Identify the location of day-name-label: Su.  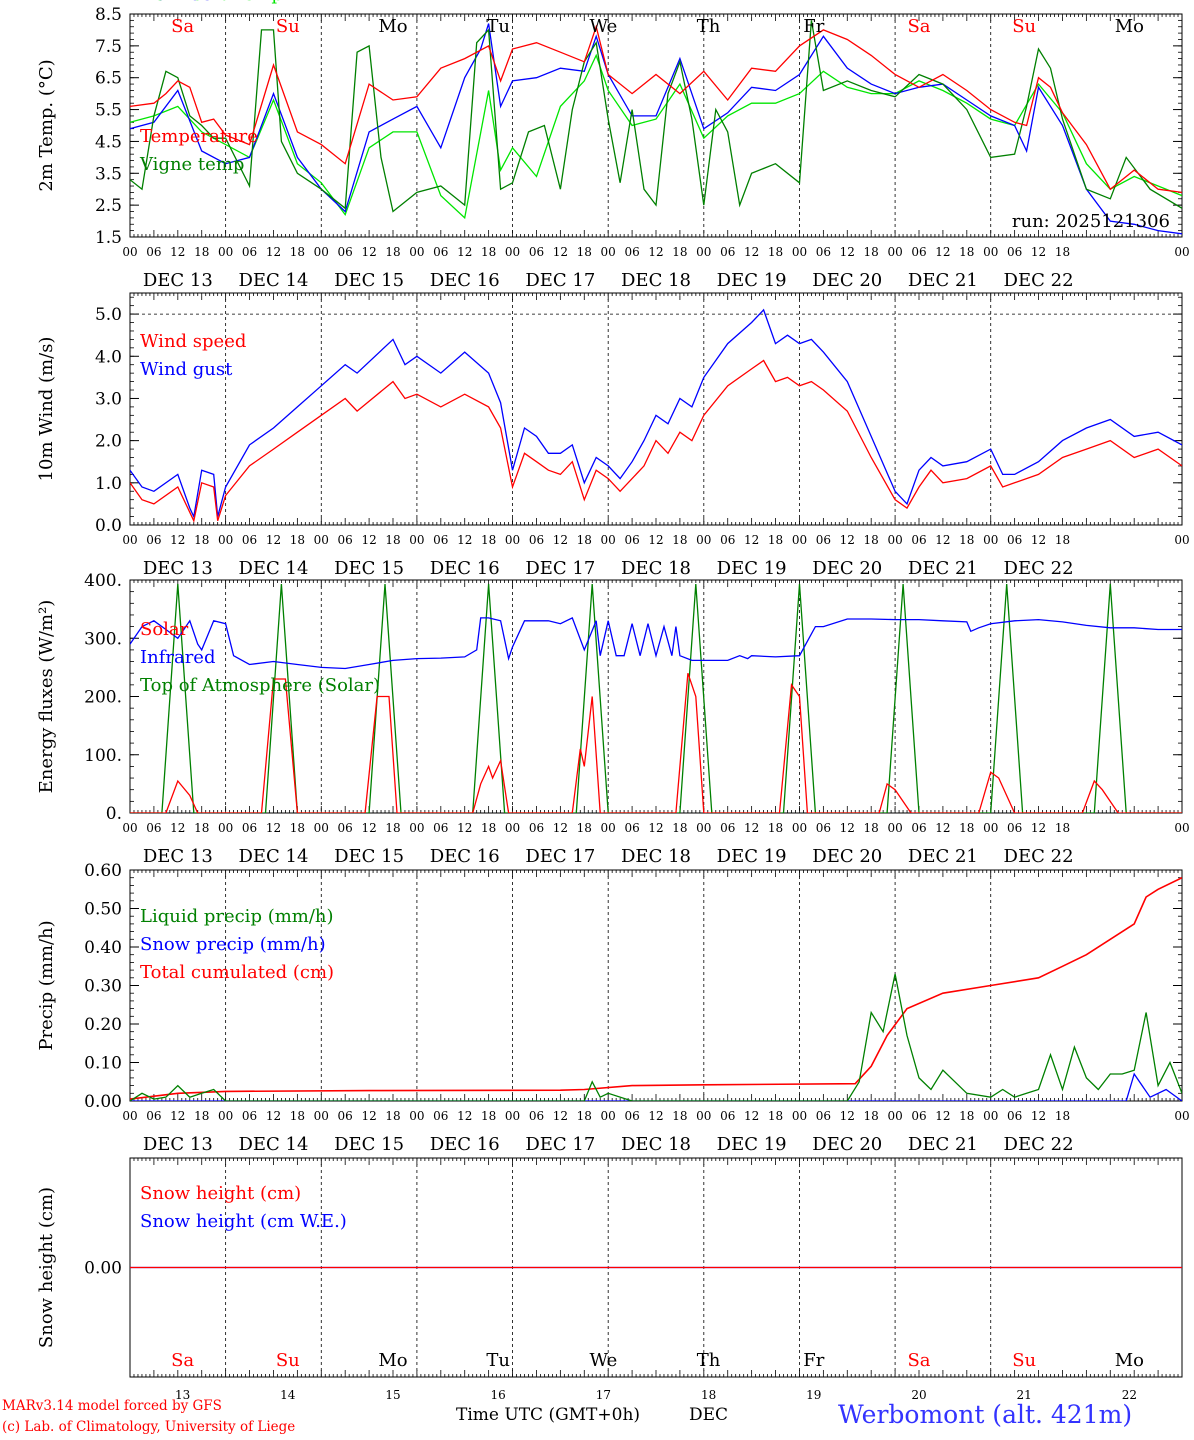
(288, 1360).